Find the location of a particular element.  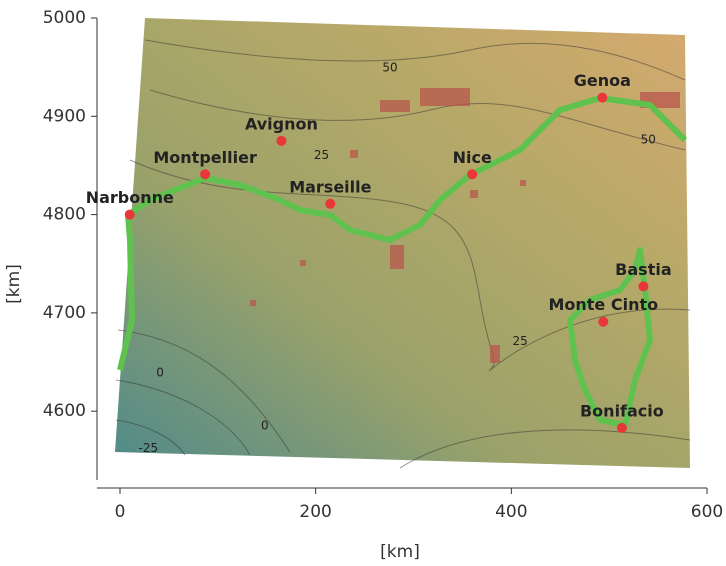

x-tick-label: 600 is located at coordinates (707, 512).